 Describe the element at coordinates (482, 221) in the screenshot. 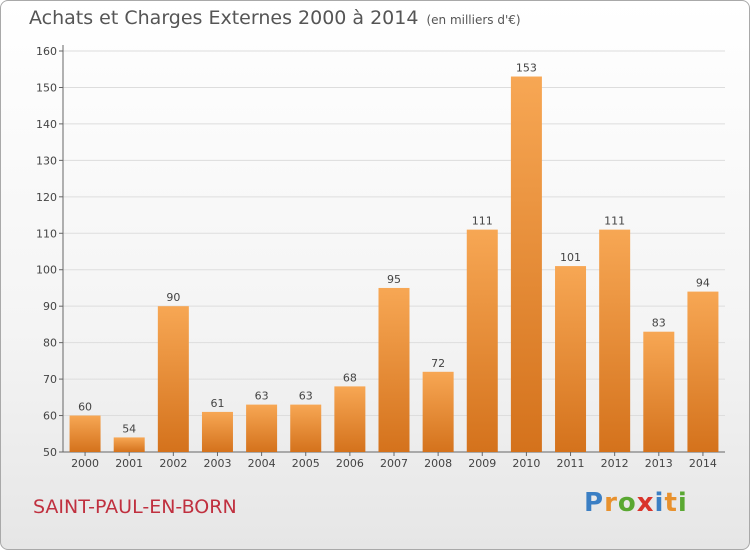

I see `value-label-2009: 111` at that location.